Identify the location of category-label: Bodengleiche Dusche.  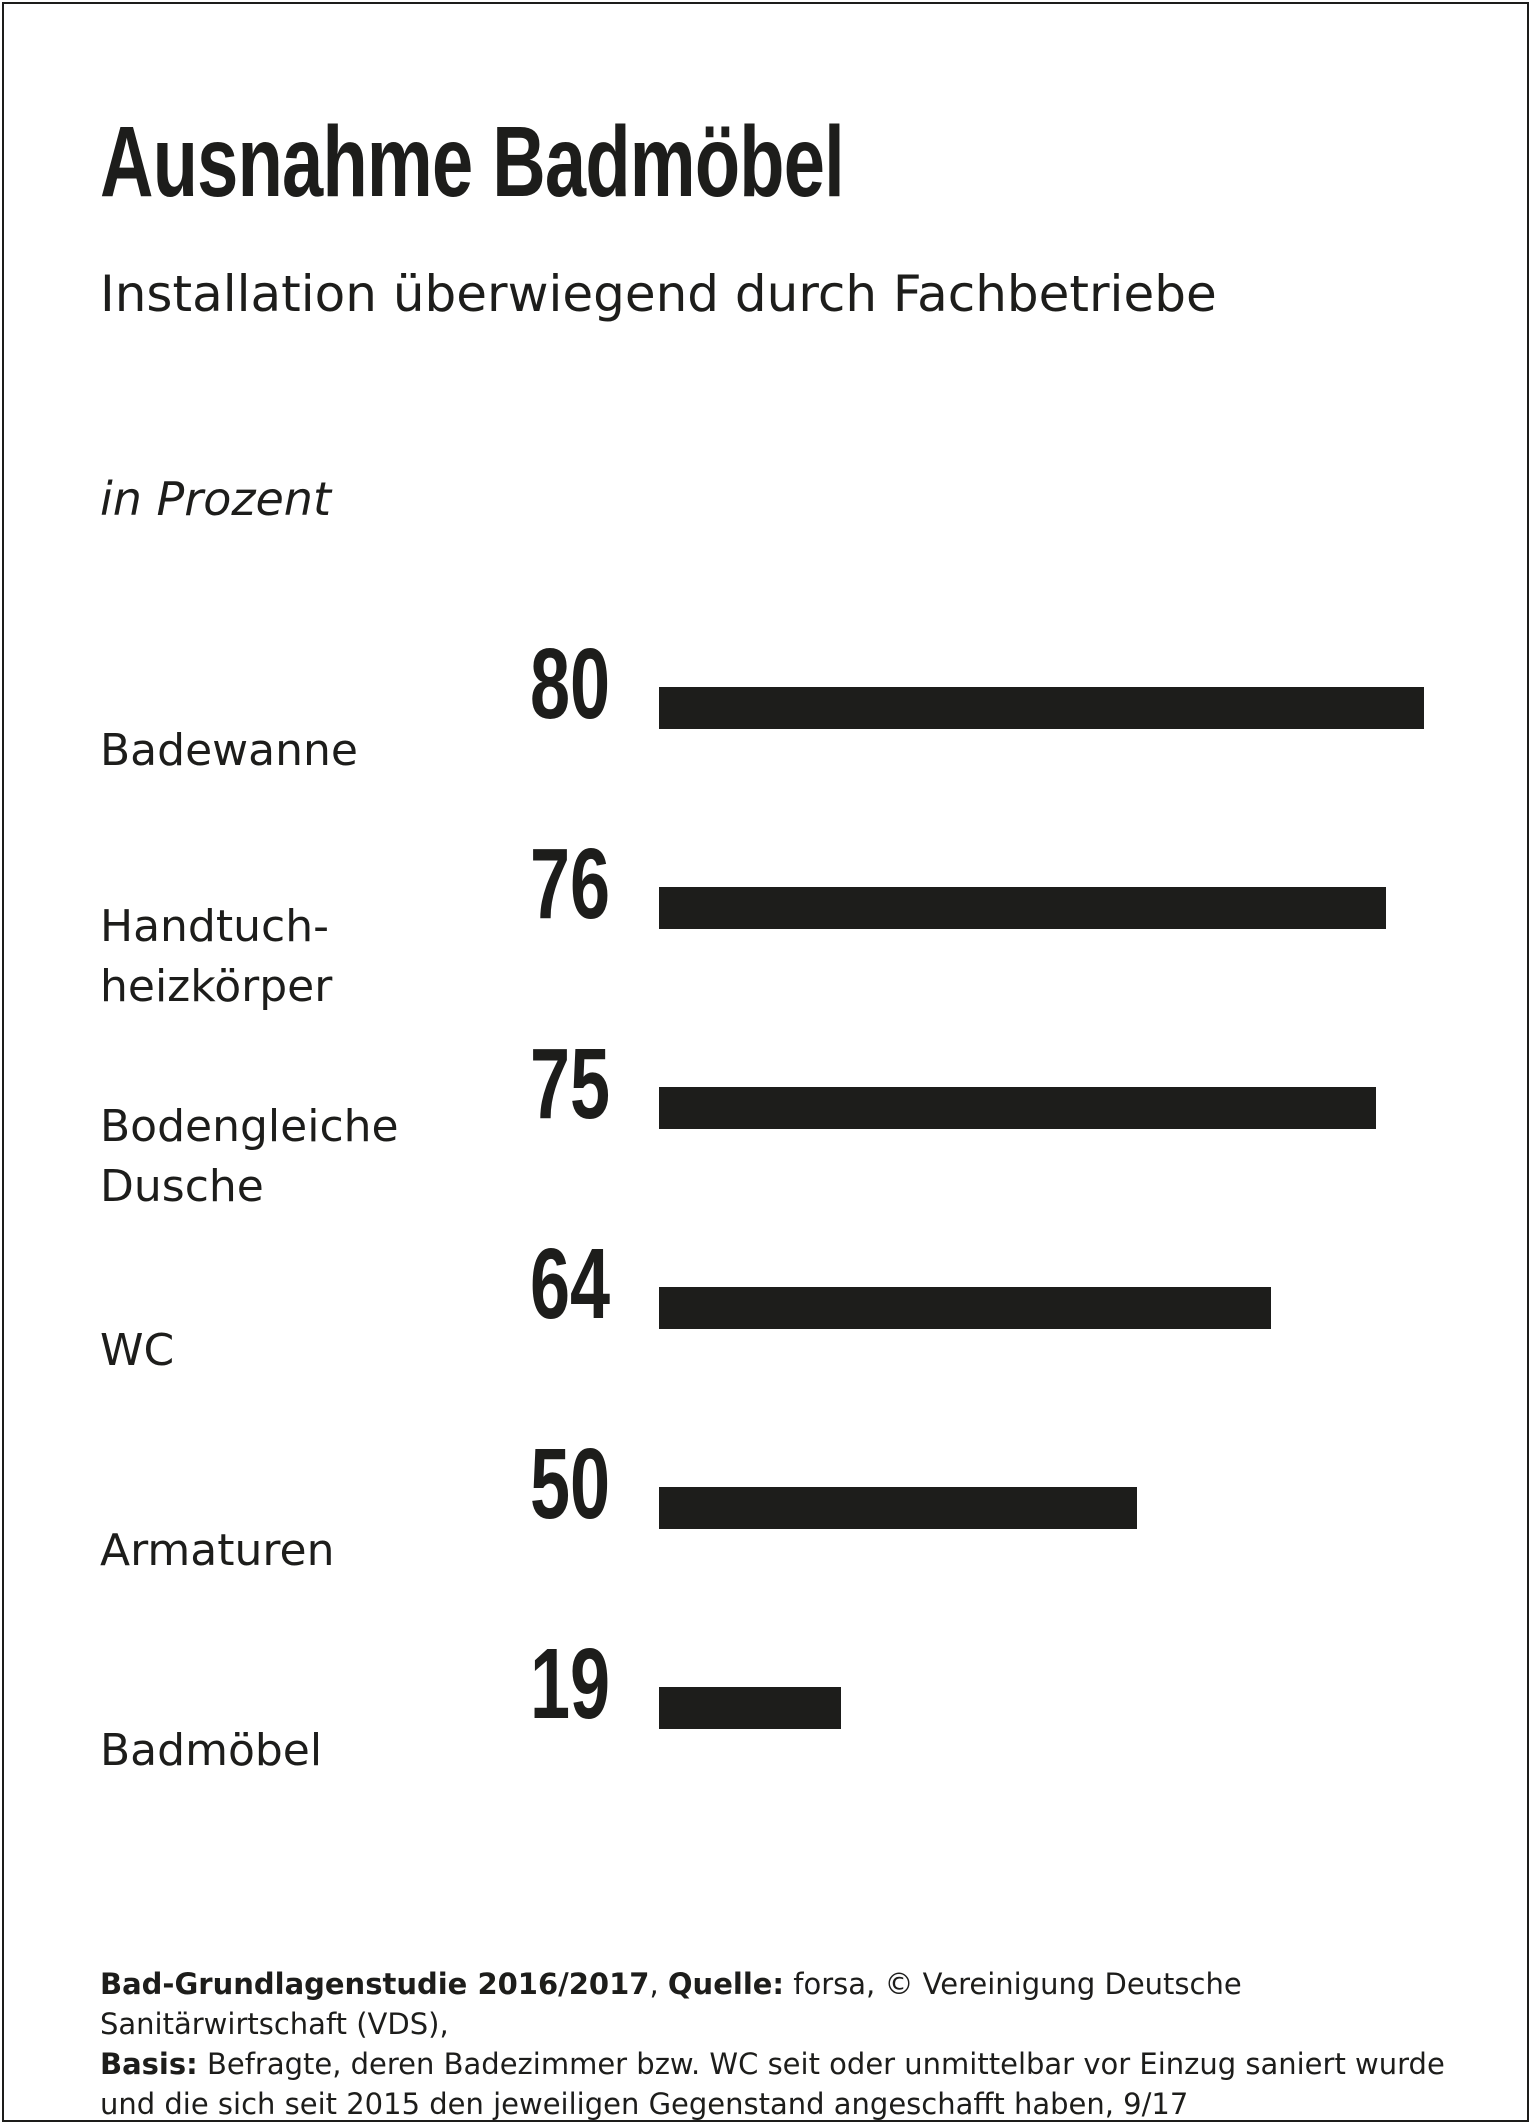
(249, 1156).